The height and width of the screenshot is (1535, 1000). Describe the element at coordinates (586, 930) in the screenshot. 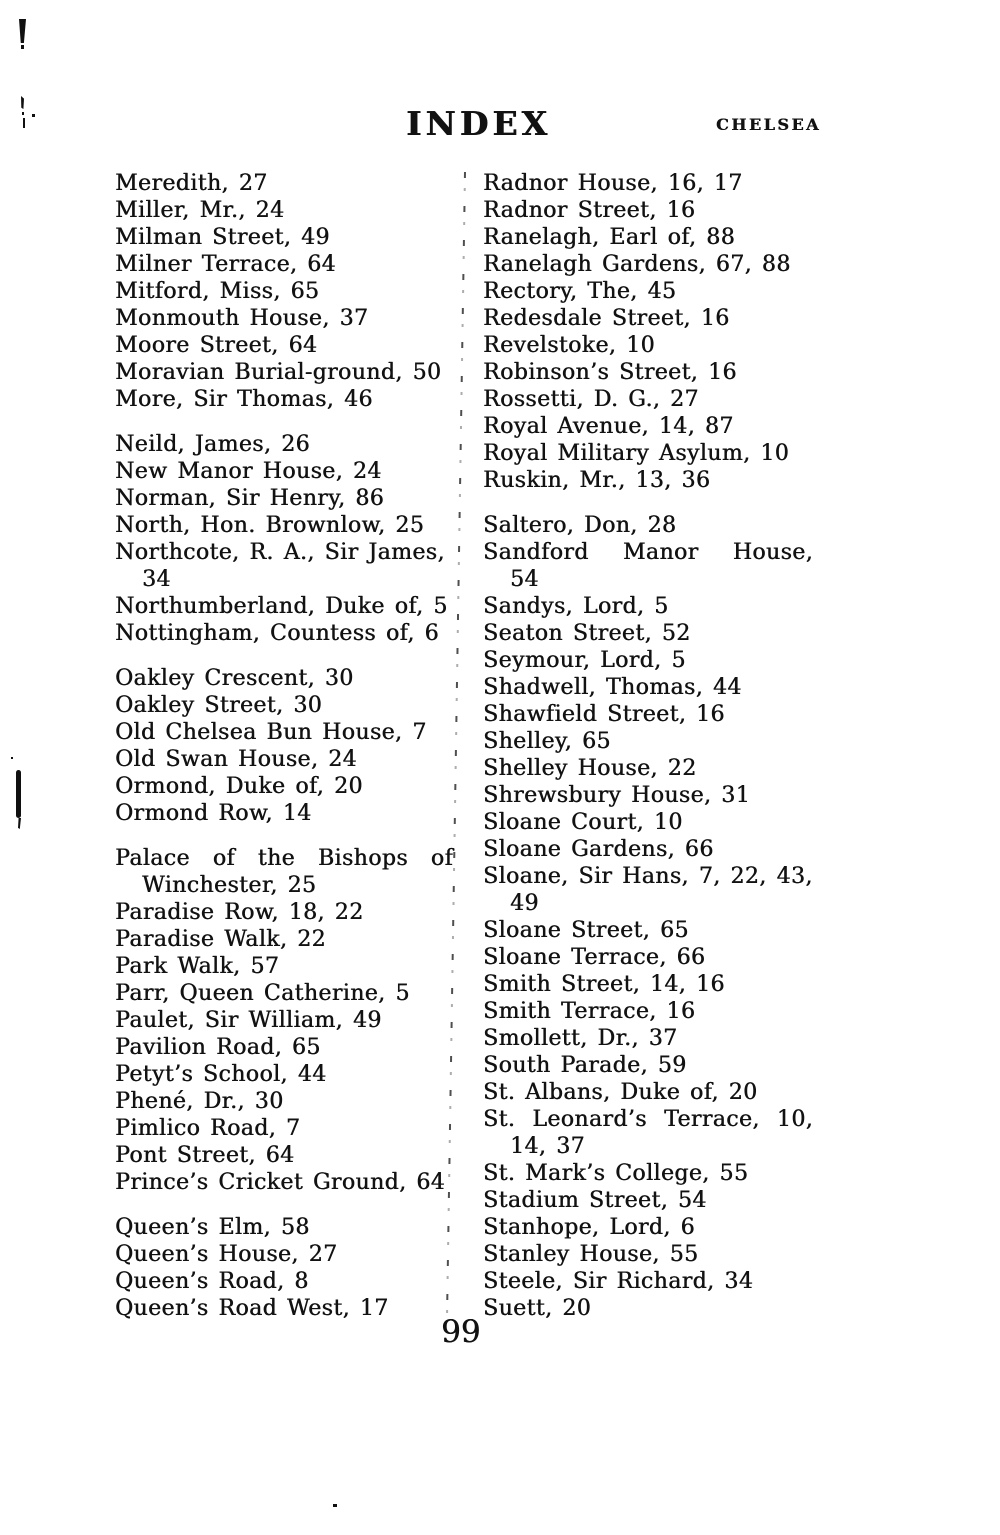

I see `index-entry: Sloane Street, 65` at that location.